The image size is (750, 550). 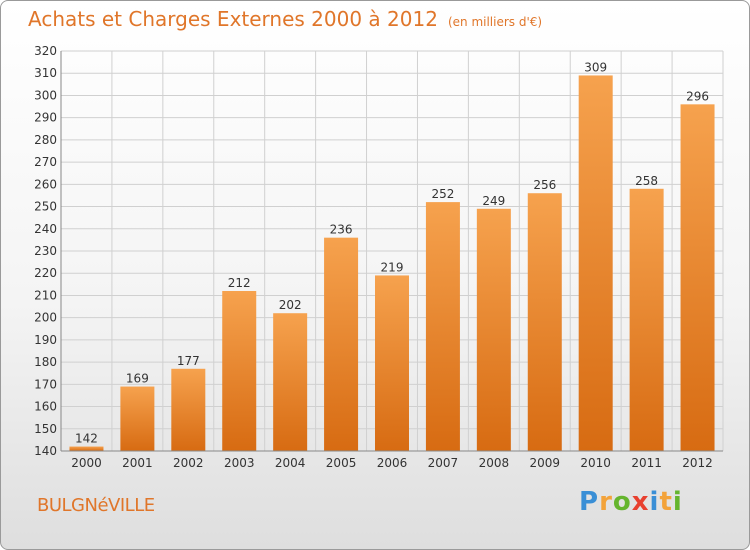 What do you see at coordinates (45, 340) in the screenshot?
I see `y-tick-label: 190` at bounding box center [45, 340].